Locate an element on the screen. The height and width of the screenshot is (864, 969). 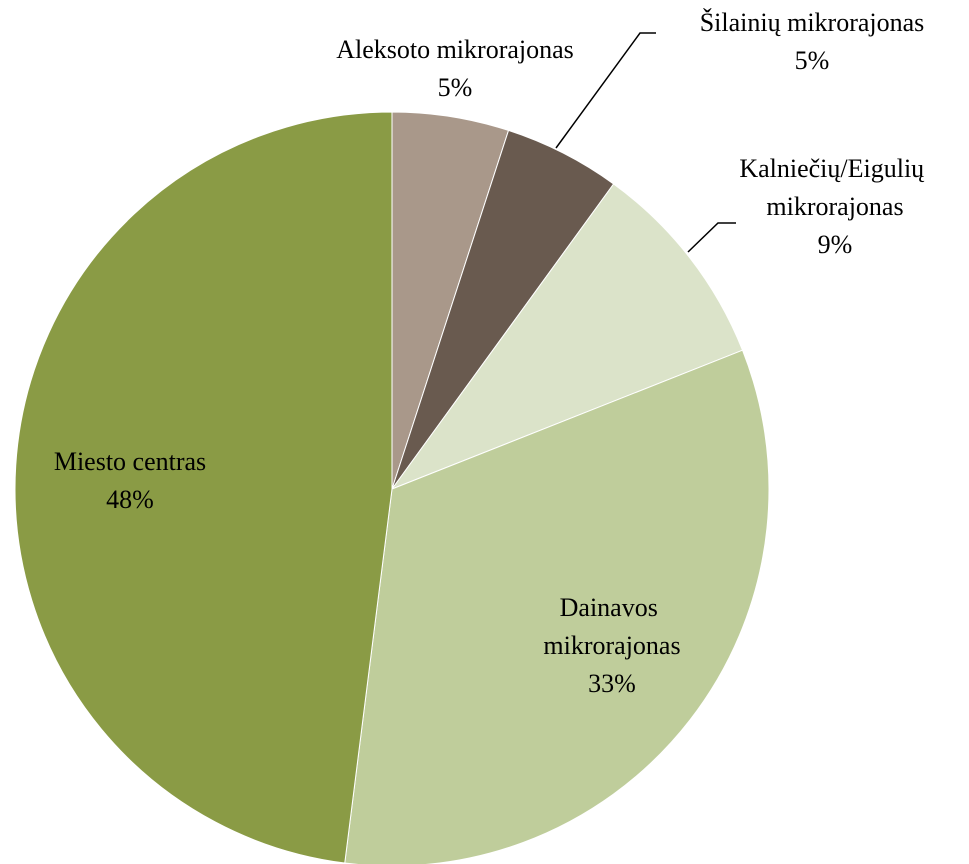
slice-label: Kalniečių/Eigulių mikrorajonas is located at coordinates (834, 187).